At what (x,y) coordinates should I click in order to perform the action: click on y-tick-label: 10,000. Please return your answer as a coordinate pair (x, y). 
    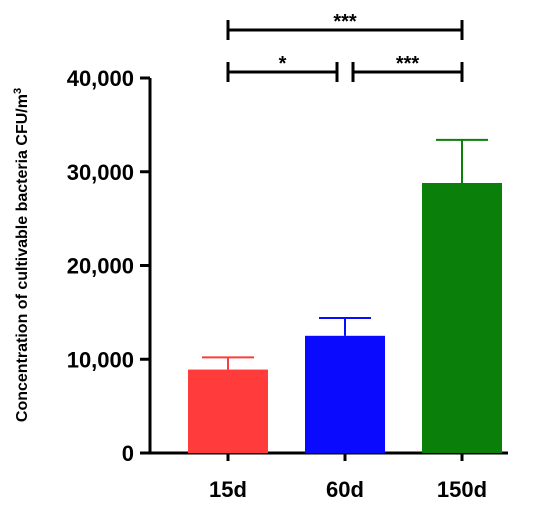
    Looking at the image, I should click on (100, 359).